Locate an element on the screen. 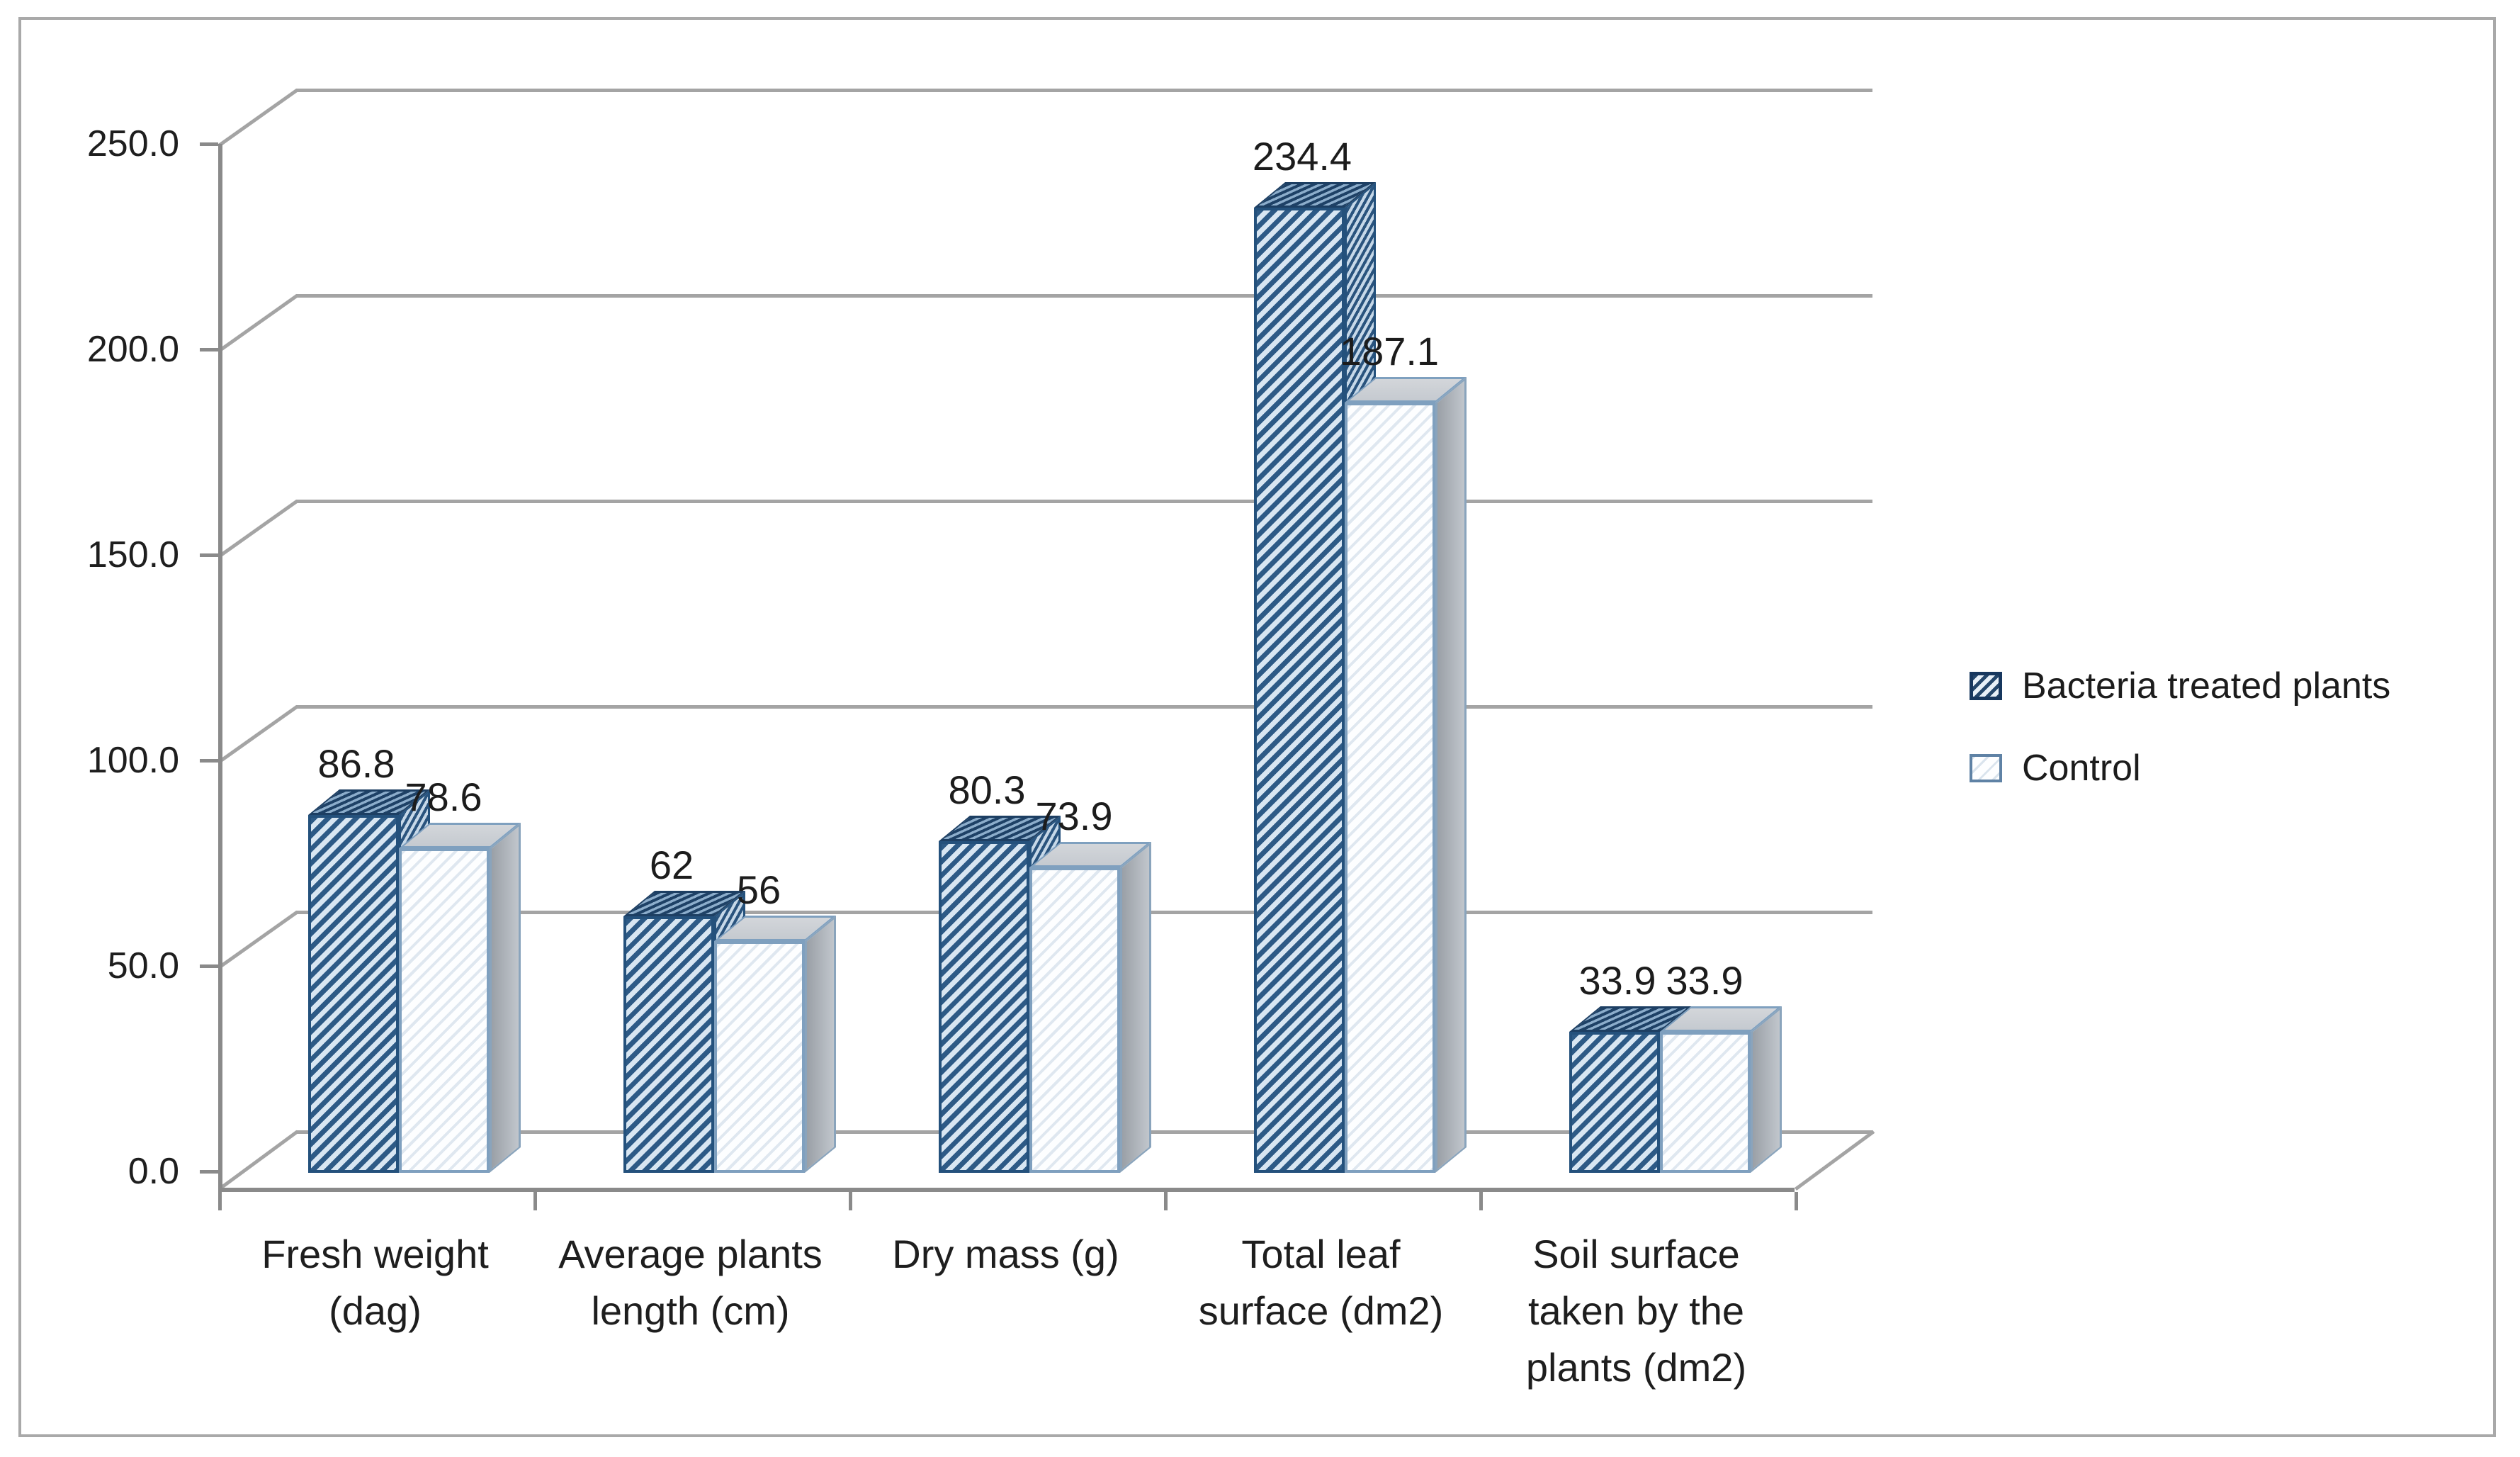 This screenshot has height=1457, width=2520. value-axis-tick-label: 50.0 is located at coordinates (143, 966).